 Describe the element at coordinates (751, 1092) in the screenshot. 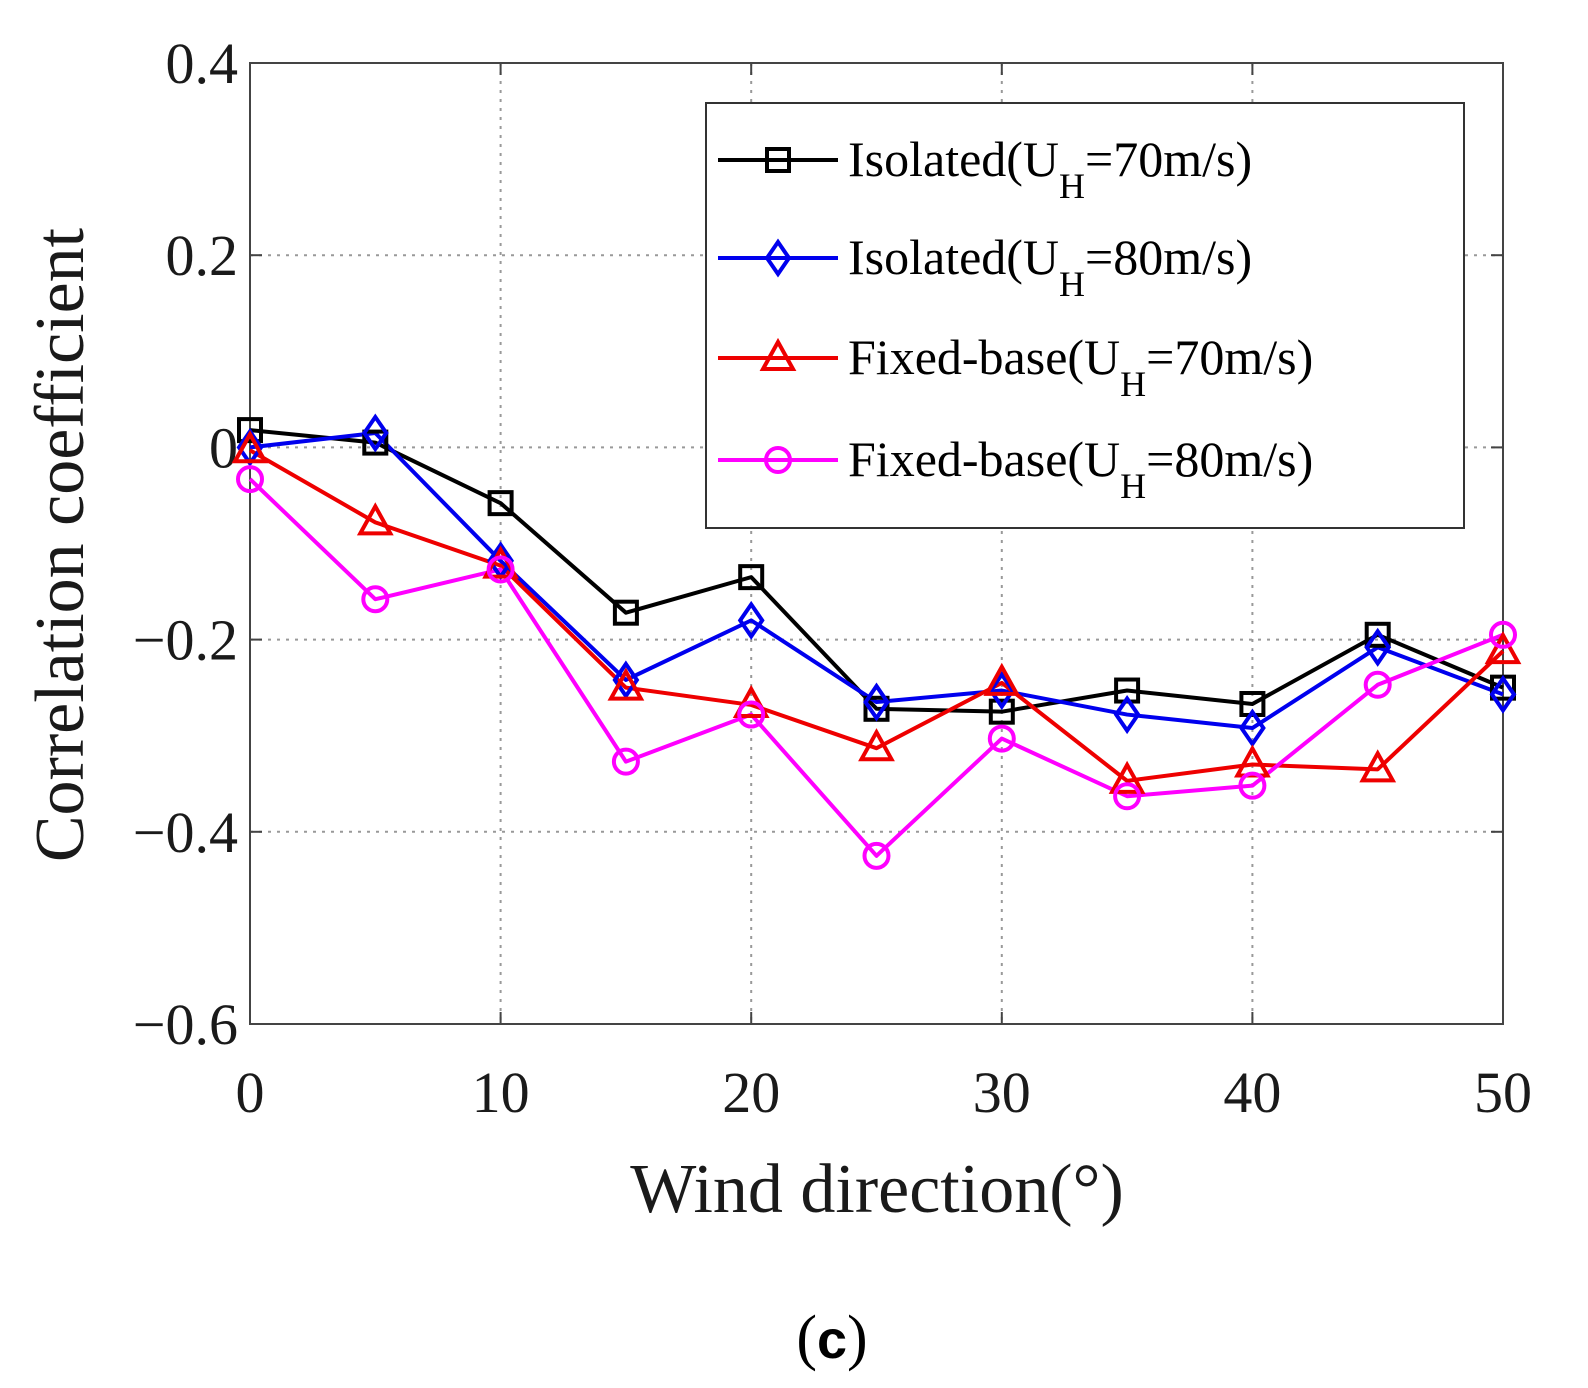

I see `x-tick-label: 20` at that location.